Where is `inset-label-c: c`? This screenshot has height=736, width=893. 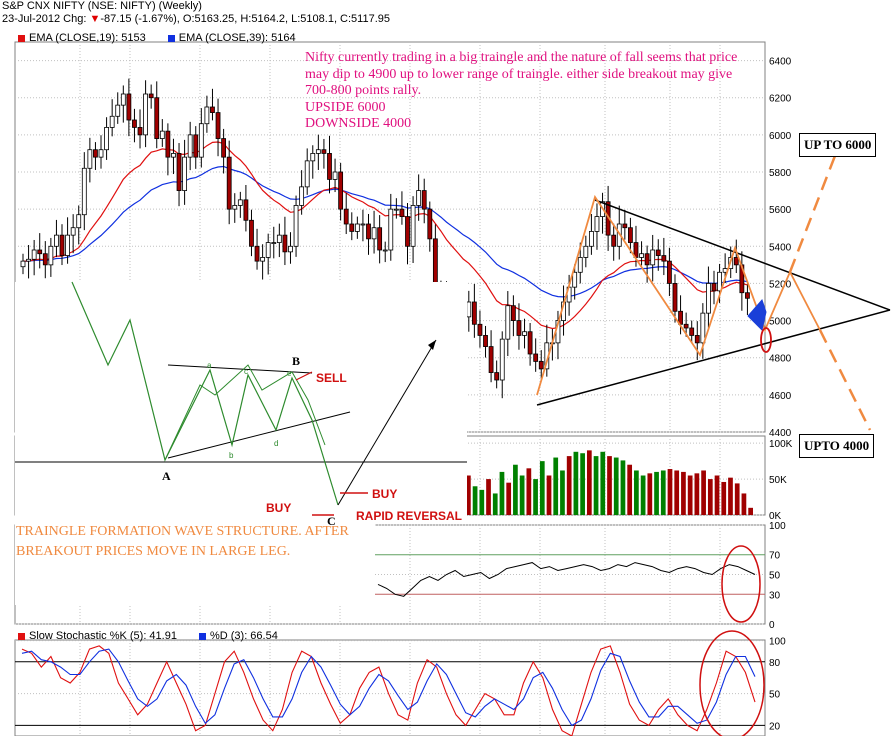
inset-label-c: c is located at coordinates (246, 371).